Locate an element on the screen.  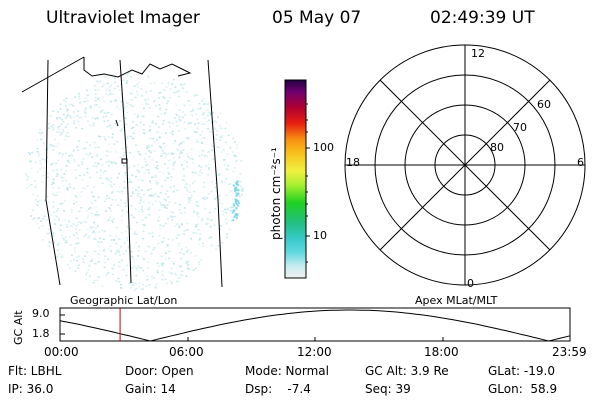
polar-label-6: 6 is located at coordinates (580, 162).